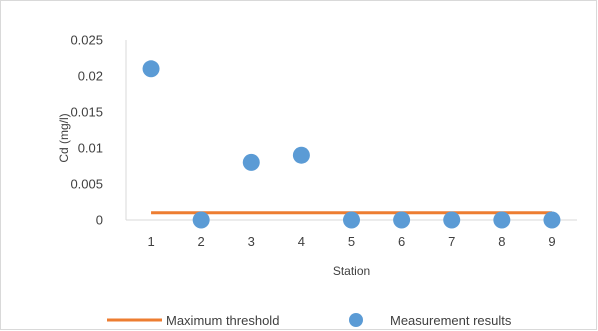 The height and width of the screenshot is (331, 598). I want to click on legend-measurement-label: Measurement results, so click(451, 320).